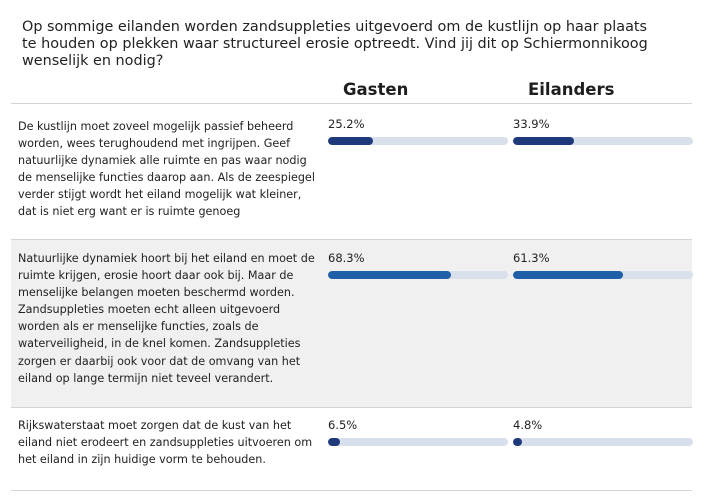 The width and height of the screenshot is (702, 500). Describe the element at coordinates (603, 131) in the screenshot. I see `eilanders-cell: 33.9%` at that location.